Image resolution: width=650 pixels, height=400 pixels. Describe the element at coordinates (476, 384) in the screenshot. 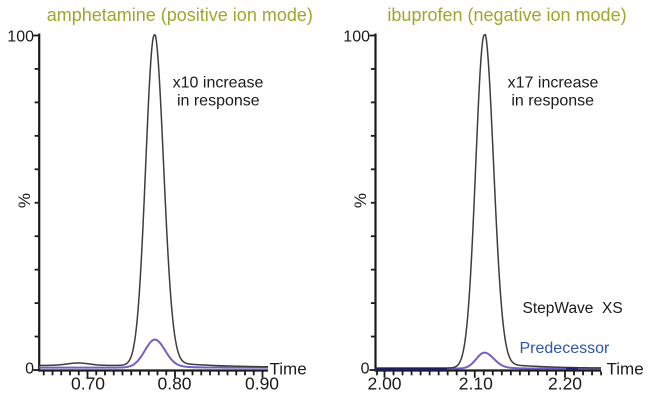

I see `svg-text: 2.10` at that location.